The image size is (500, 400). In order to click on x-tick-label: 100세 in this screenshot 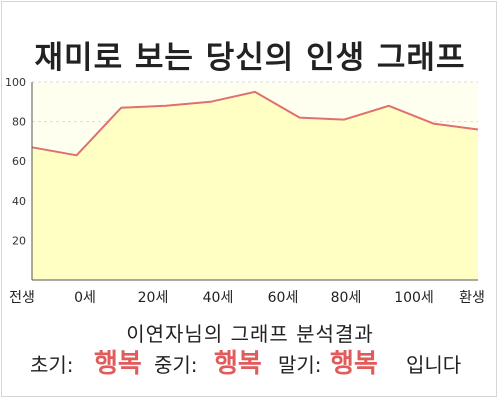, I will do `click(414, 298)`.